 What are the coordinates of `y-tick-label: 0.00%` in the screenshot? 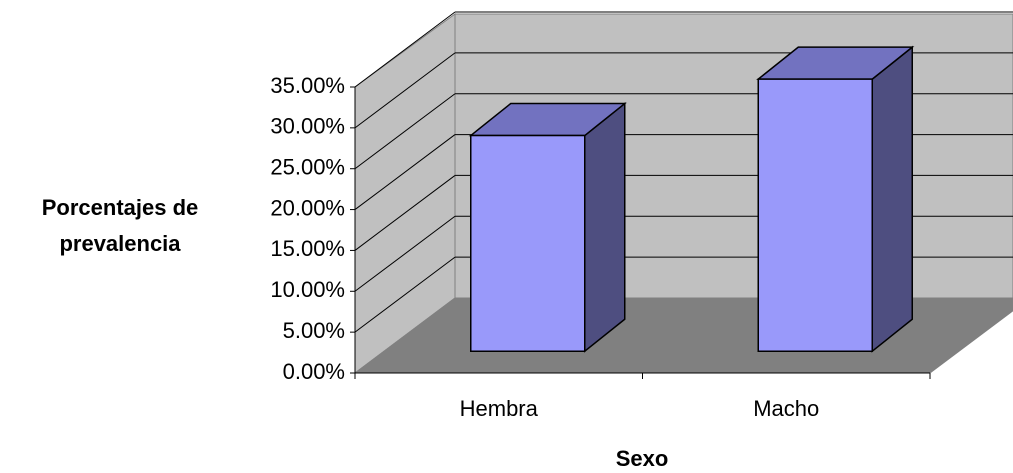 It's located at (314, 371).